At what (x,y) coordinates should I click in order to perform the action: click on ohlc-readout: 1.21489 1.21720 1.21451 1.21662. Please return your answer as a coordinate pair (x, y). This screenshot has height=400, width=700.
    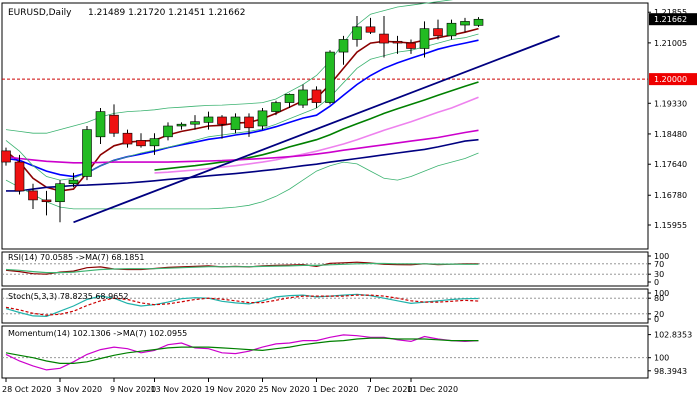
    Looking at the image, I should click on (166, 13).